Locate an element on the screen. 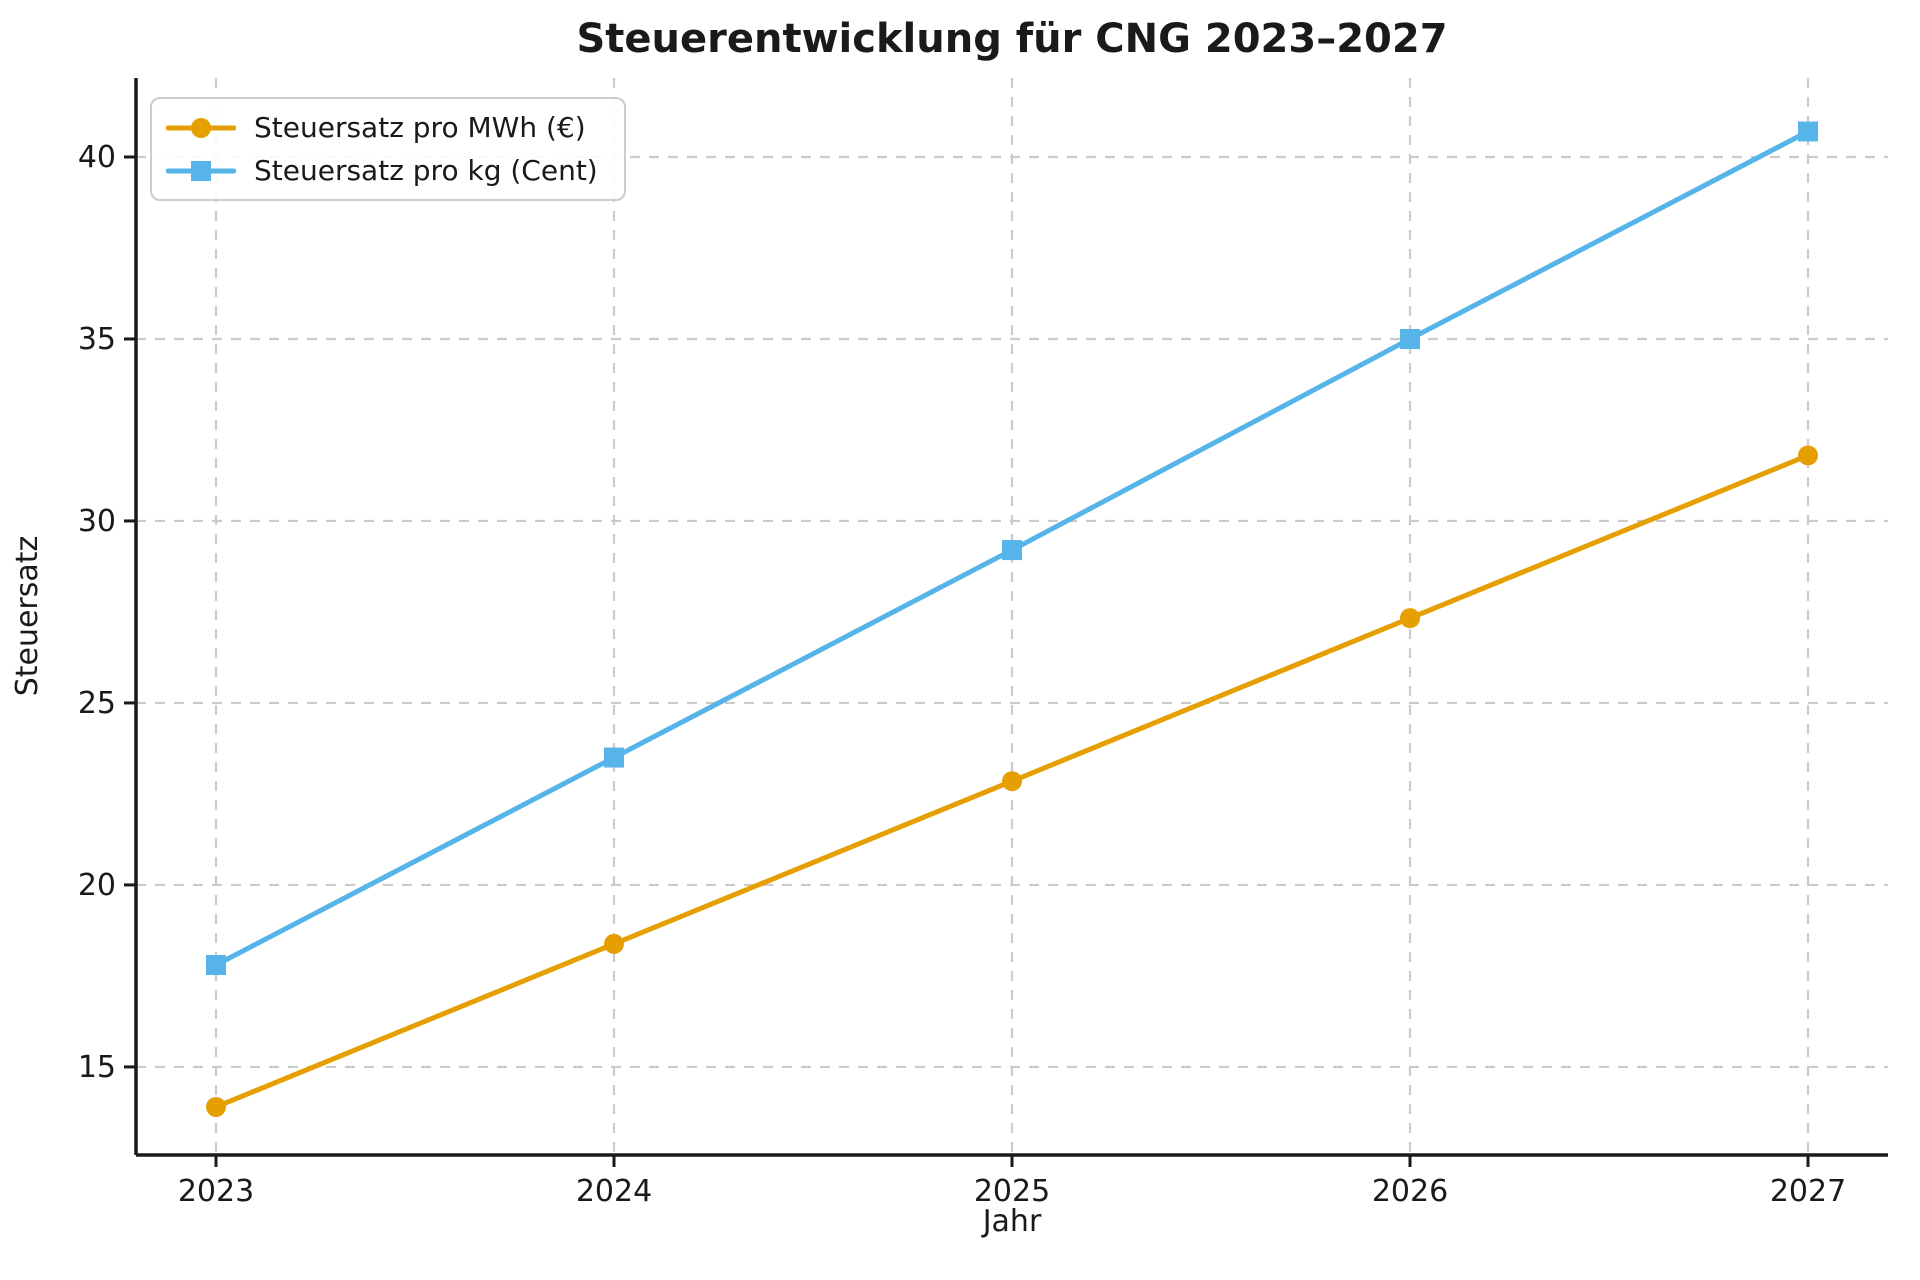 The image size is (1920, 1280). x-tick-label: 2024 is located at coordinates (614, 1191).